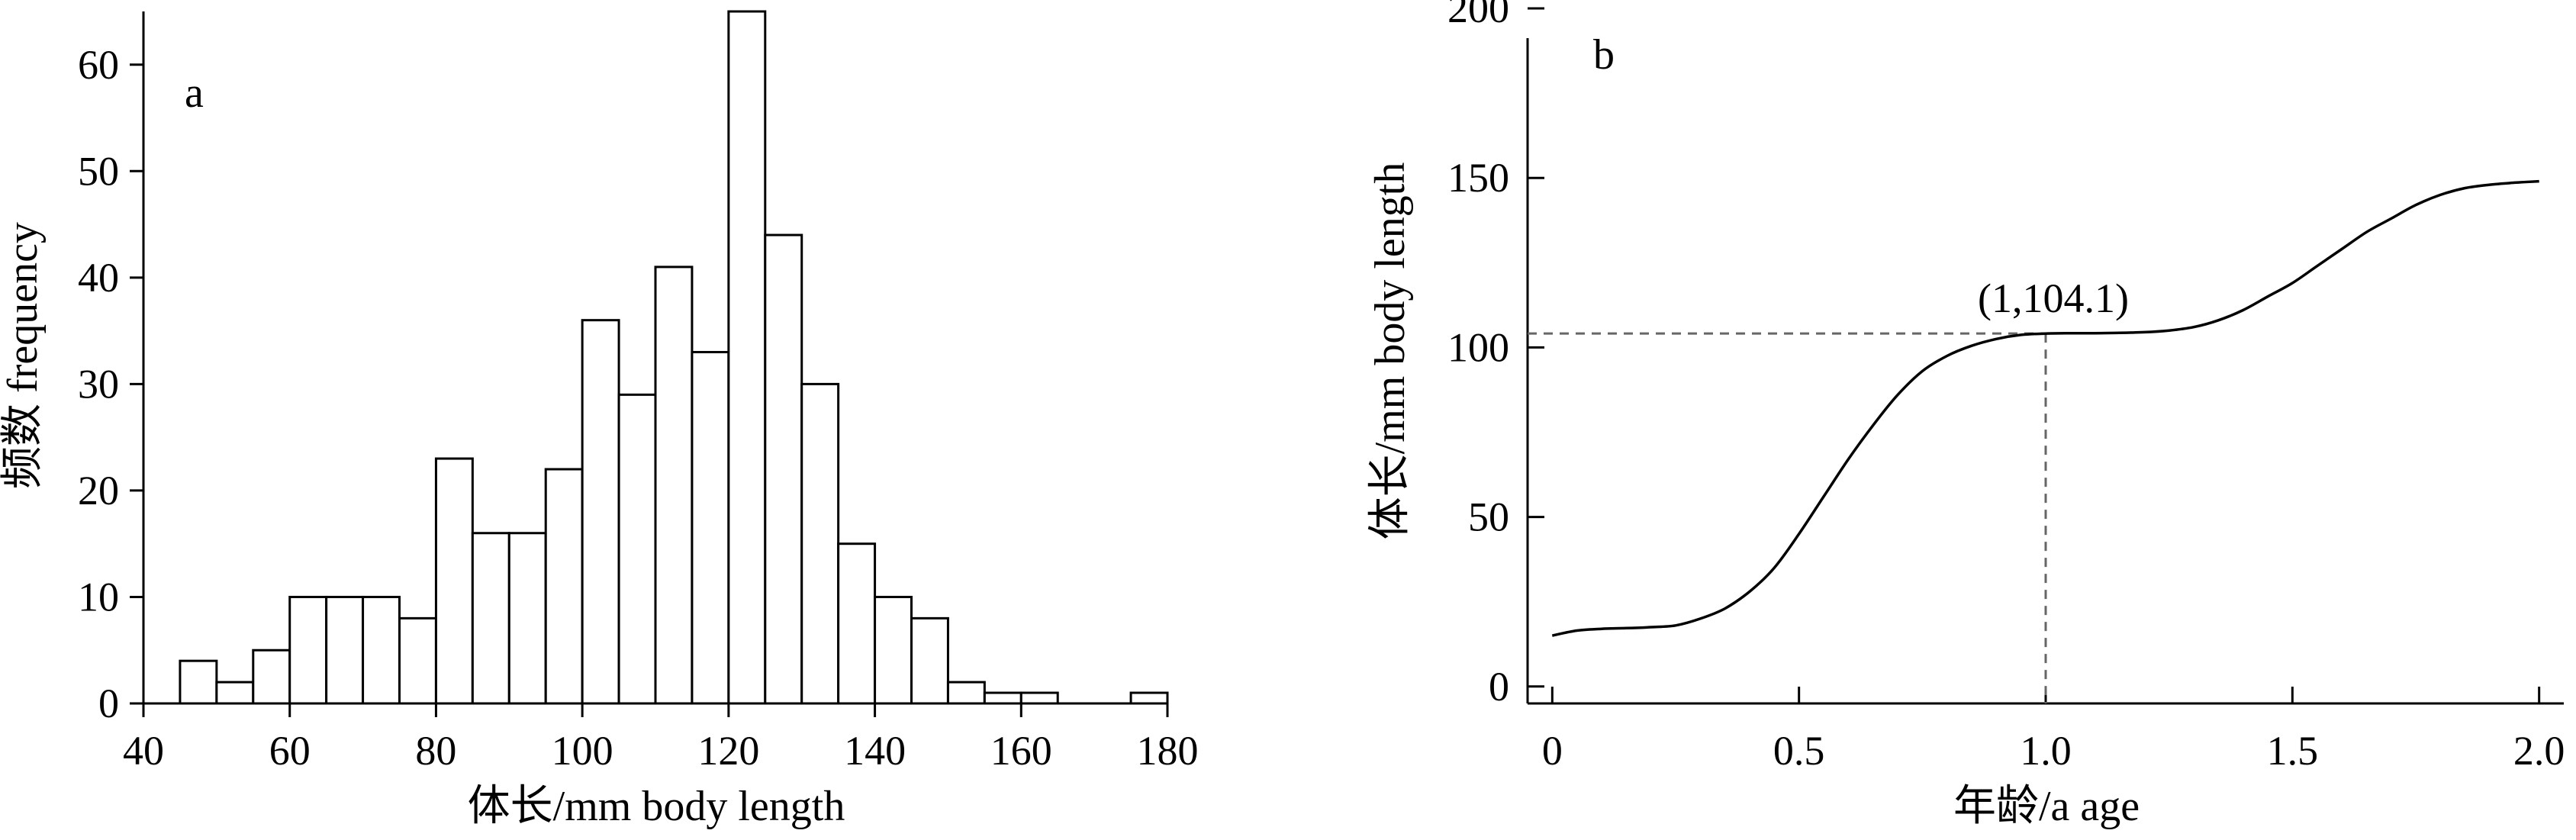  Describe the element at coordinates (1478, 16) in the screenshot. I see `y-tick-label: 200` at that location.